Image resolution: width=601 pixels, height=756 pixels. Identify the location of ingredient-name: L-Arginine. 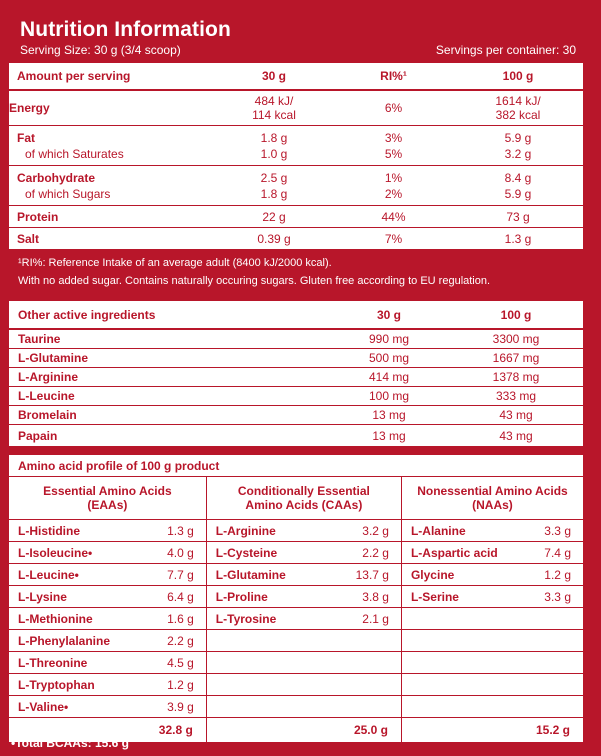
(169, 377).